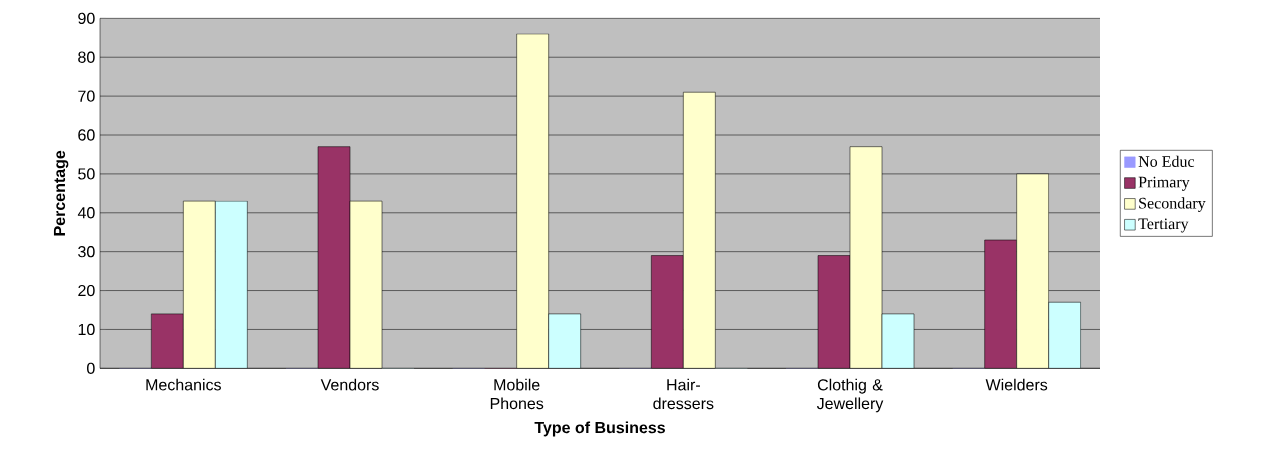 The width and height of the screenshot is (1270, 475). What do you see at coordinates (850, 395) in the screenshot?
I see `x-tick-label: Clothig & Jewellery` at bounding box center [850, 395].